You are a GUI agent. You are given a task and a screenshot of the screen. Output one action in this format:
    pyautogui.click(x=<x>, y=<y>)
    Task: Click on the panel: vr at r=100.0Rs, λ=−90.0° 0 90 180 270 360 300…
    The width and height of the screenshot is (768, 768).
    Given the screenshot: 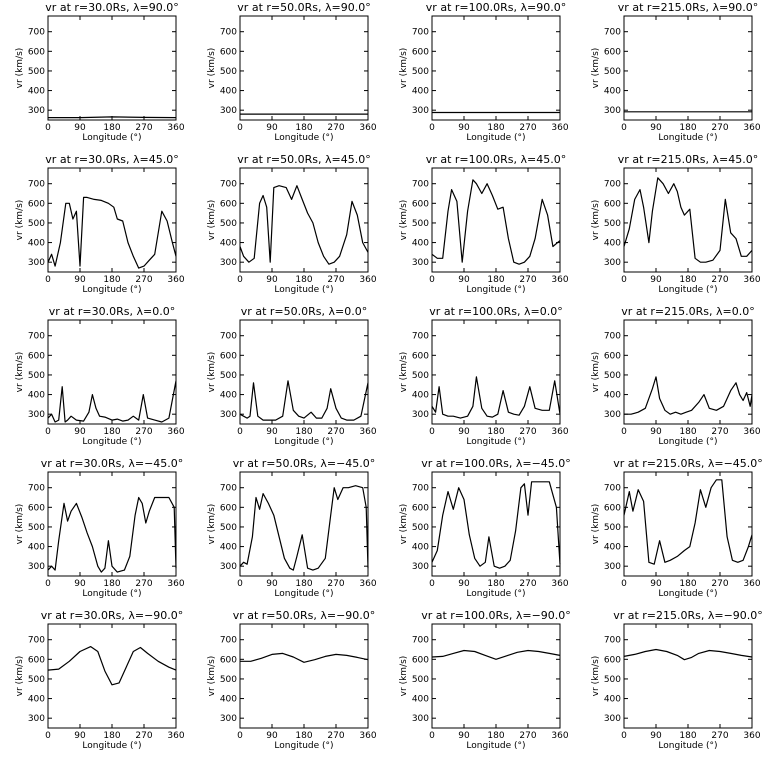 What is the action you would take?
    pyautogui.click(x=485, y=680)
    